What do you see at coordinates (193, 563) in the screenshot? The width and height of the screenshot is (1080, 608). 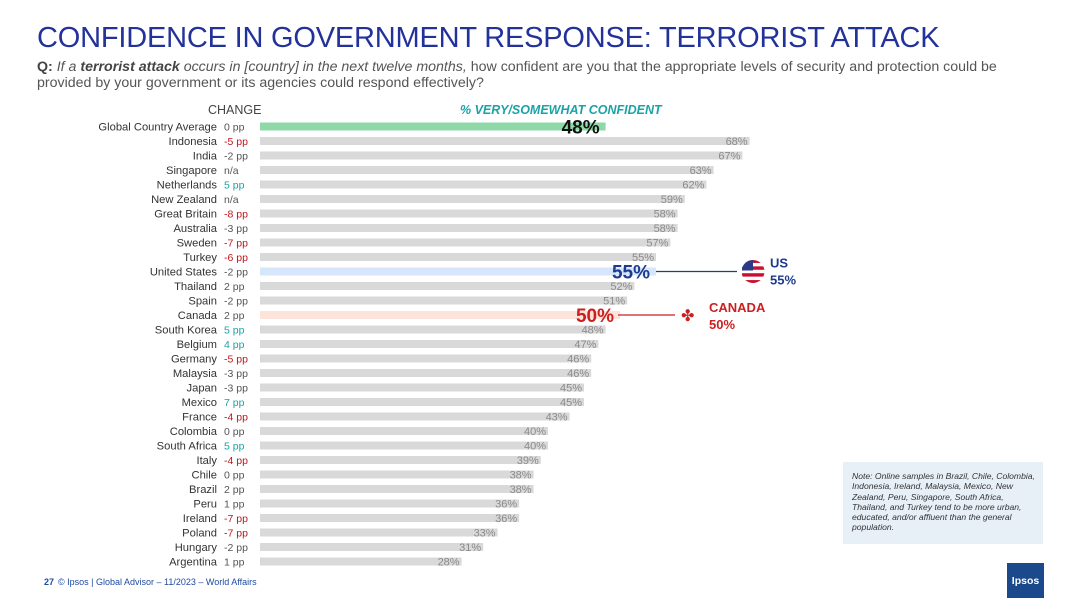 I see `category-label: Argentina` at bounding box center [193, 563].